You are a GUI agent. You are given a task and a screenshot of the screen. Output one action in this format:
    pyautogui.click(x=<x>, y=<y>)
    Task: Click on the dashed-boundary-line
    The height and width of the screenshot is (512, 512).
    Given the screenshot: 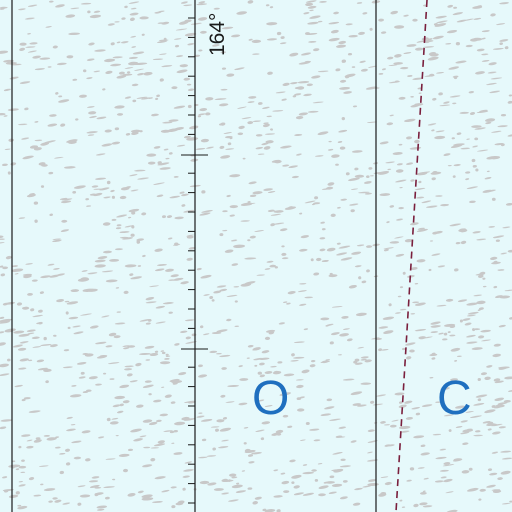 What is the action you would take?
    pyautogui.click(x=411, y=256)
    